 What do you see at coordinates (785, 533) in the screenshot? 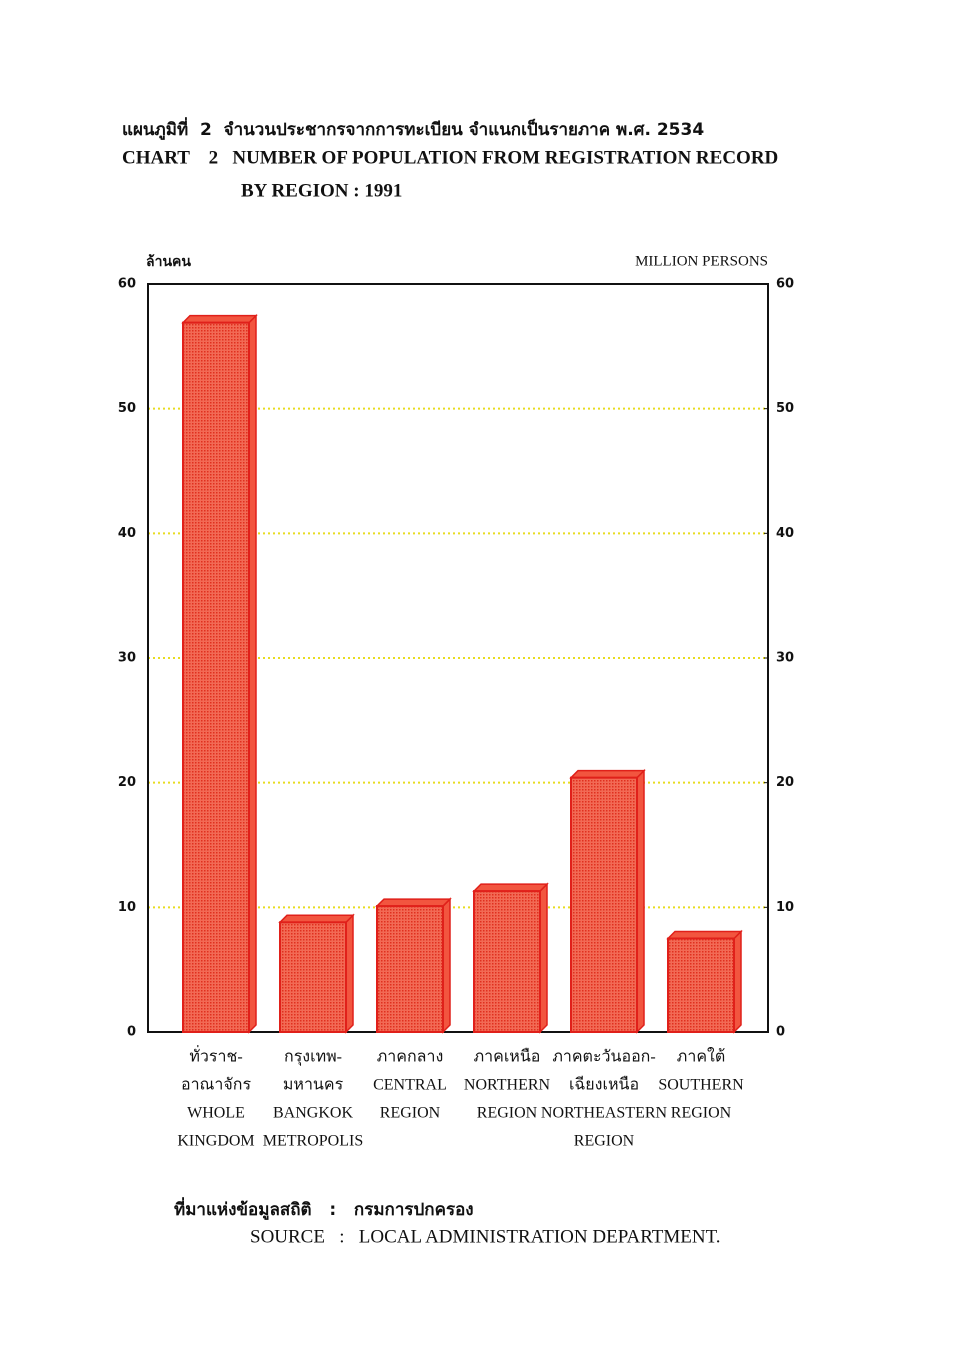
I see `y2-tick-label: 40` at bounding box center [785, 533].